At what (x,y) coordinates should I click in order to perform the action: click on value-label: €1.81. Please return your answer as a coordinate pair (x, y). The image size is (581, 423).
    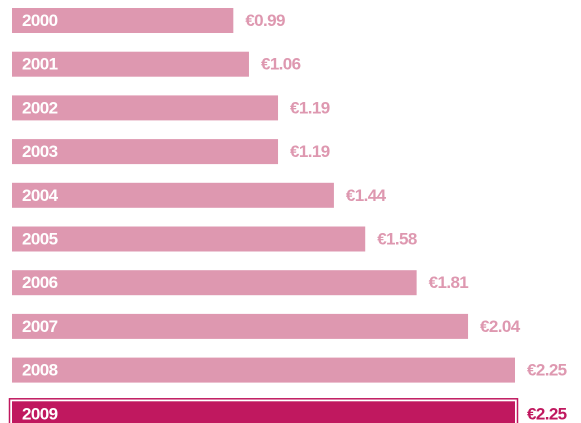
    Looking at the image, I should click on (449, 282).